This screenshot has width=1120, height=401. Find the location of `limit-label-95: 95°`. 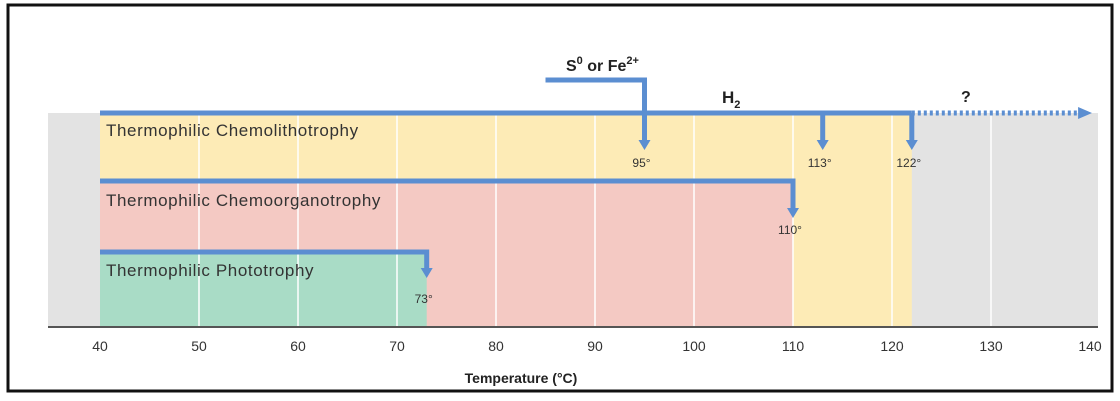

limit-label-95: 95° is located at coordinates (641, 163).